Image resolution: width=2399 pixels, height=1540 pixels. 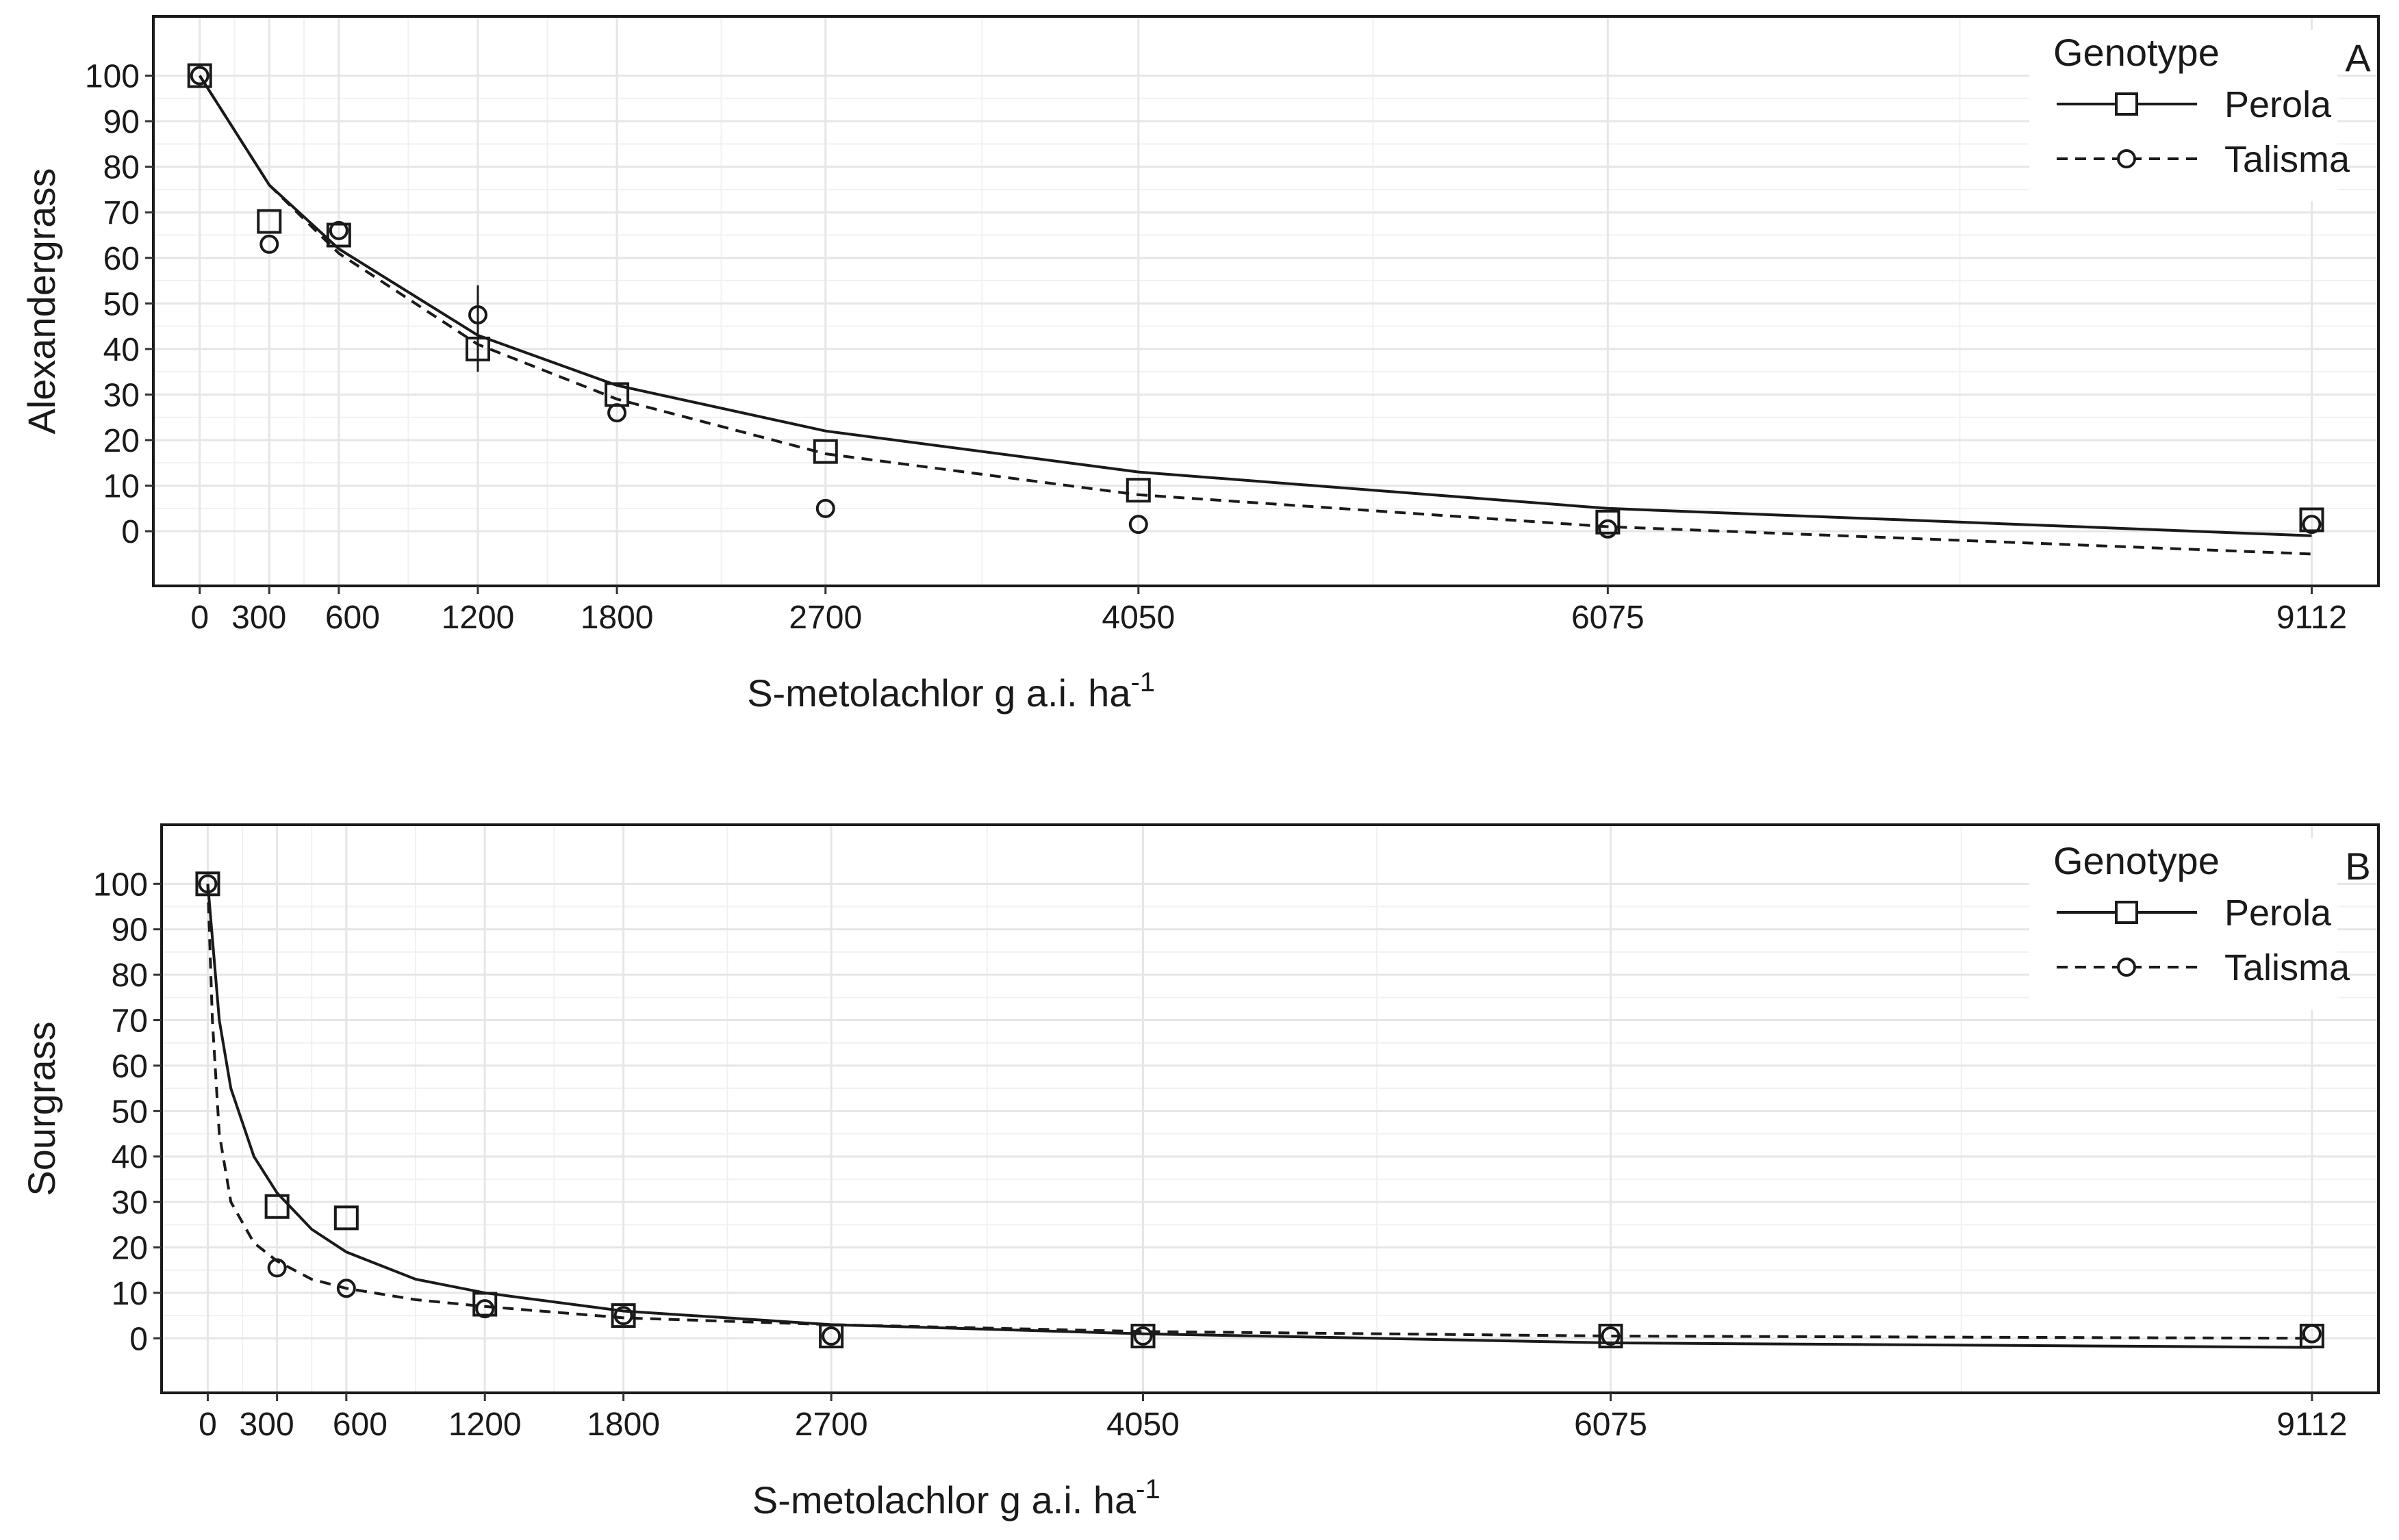 What do you see at coordinates (2357, 866) in the screenshot?
I see `panel-letter: B` at bounding box center [2357, 866].